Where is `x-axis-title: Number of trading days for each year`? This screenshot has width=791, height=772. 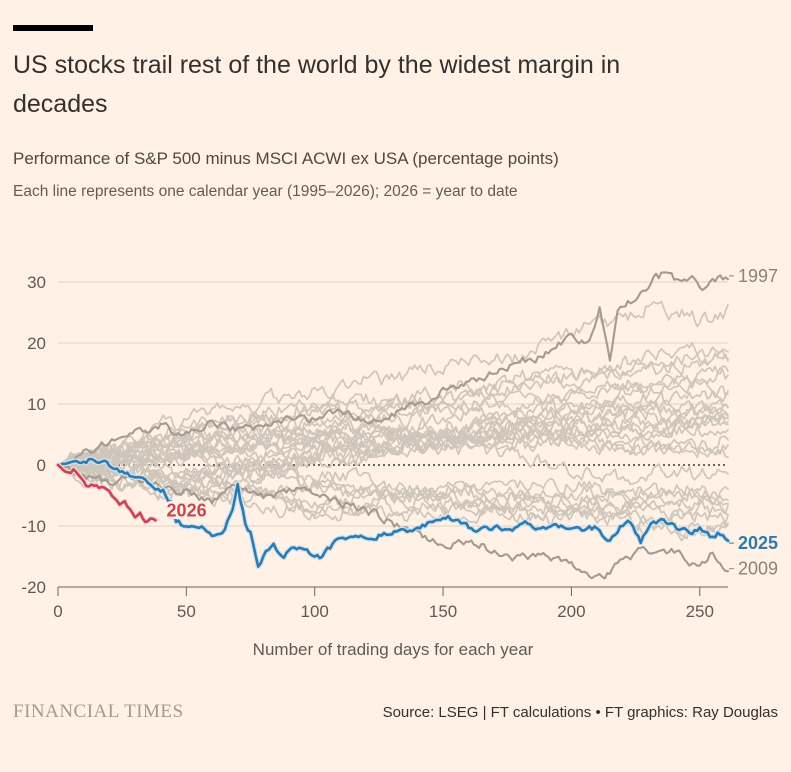 x-axis-title: Number of trading days for each year is located at coordinates (393, 649).